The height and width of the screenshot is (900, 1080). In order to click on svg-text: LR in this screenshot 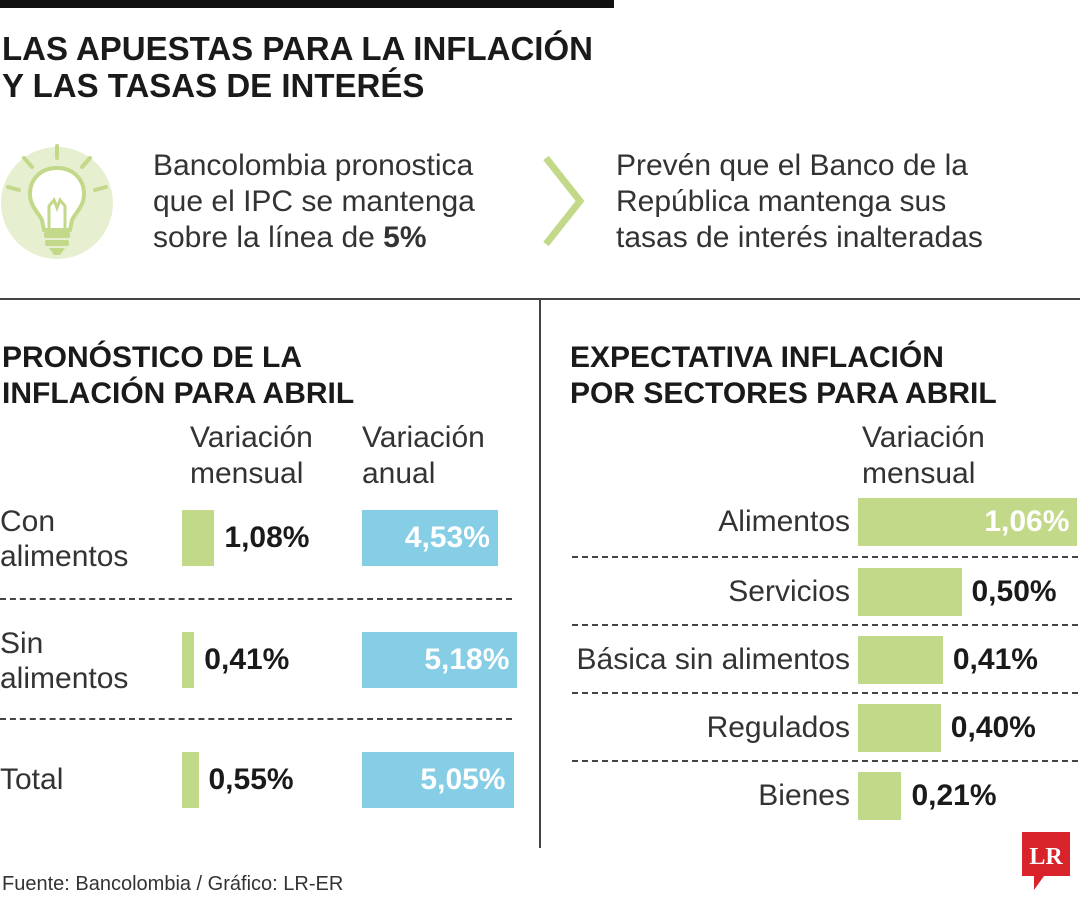, I will do `click(1046, 857)`.